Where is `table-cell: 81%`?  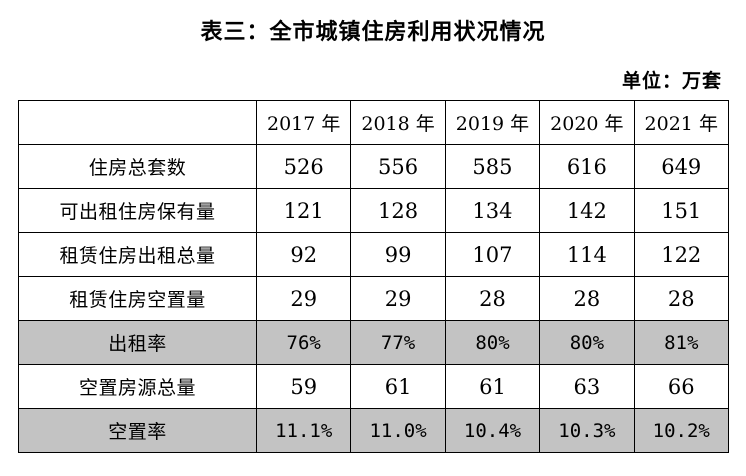 table-cell: 81% is located at coordinates (681, 342).